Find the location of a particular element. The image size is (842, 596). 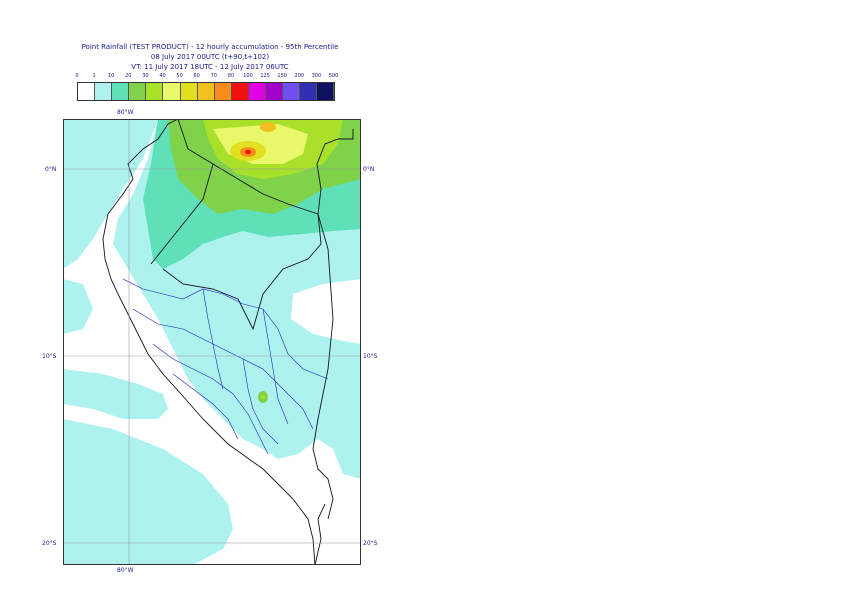

legend-threshold-label: 300 is located at coordinates (316, 76).